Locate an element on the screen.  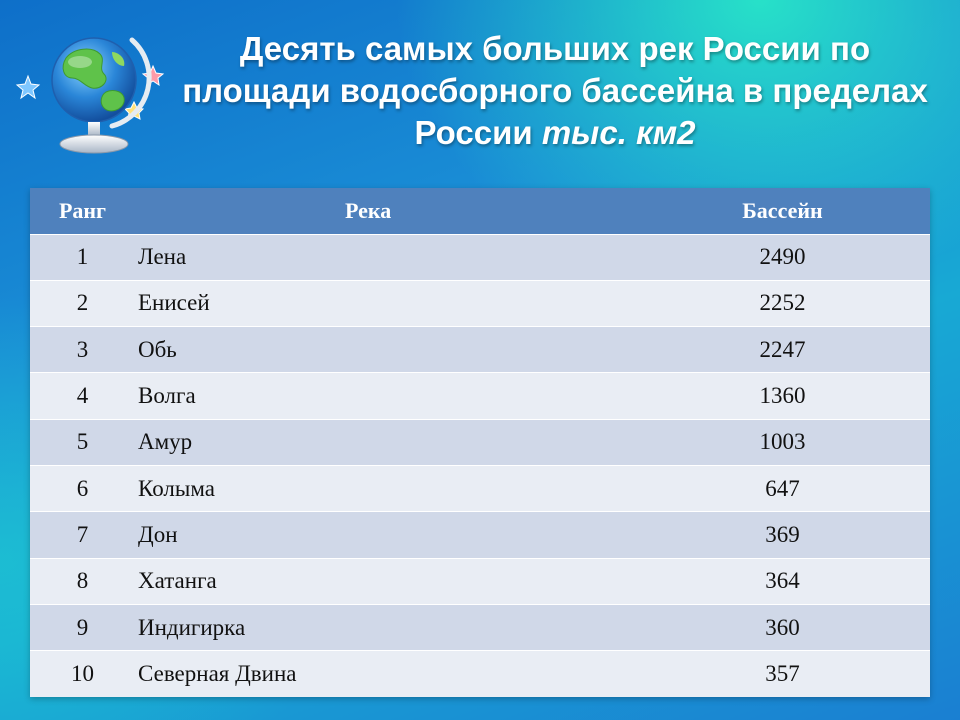
cell-basin: 364 is located at coordinates (782, 581).